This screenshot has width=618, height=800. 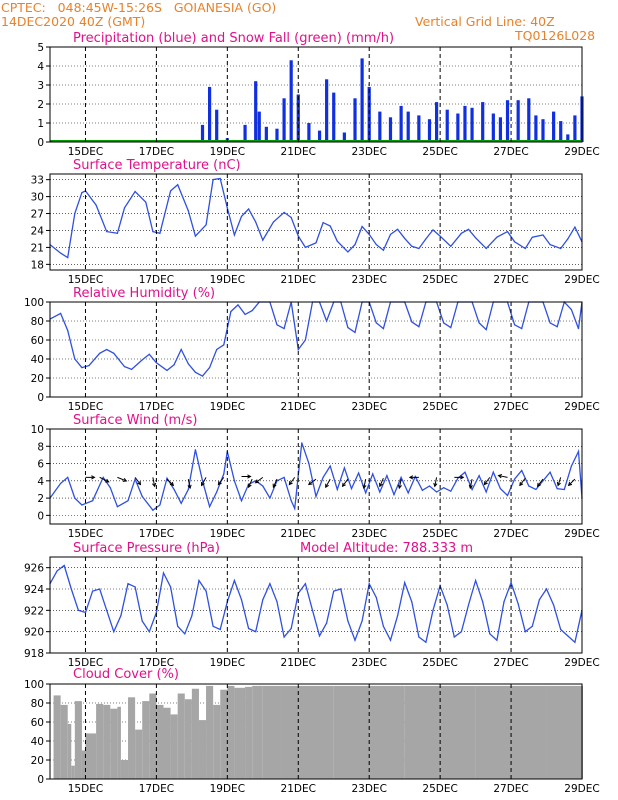 What do you see at coordinates (146, 548) in the screenshot?
I see `panel-title-press: Surface Pressure (hPa)` at bounding box center [146, 548].